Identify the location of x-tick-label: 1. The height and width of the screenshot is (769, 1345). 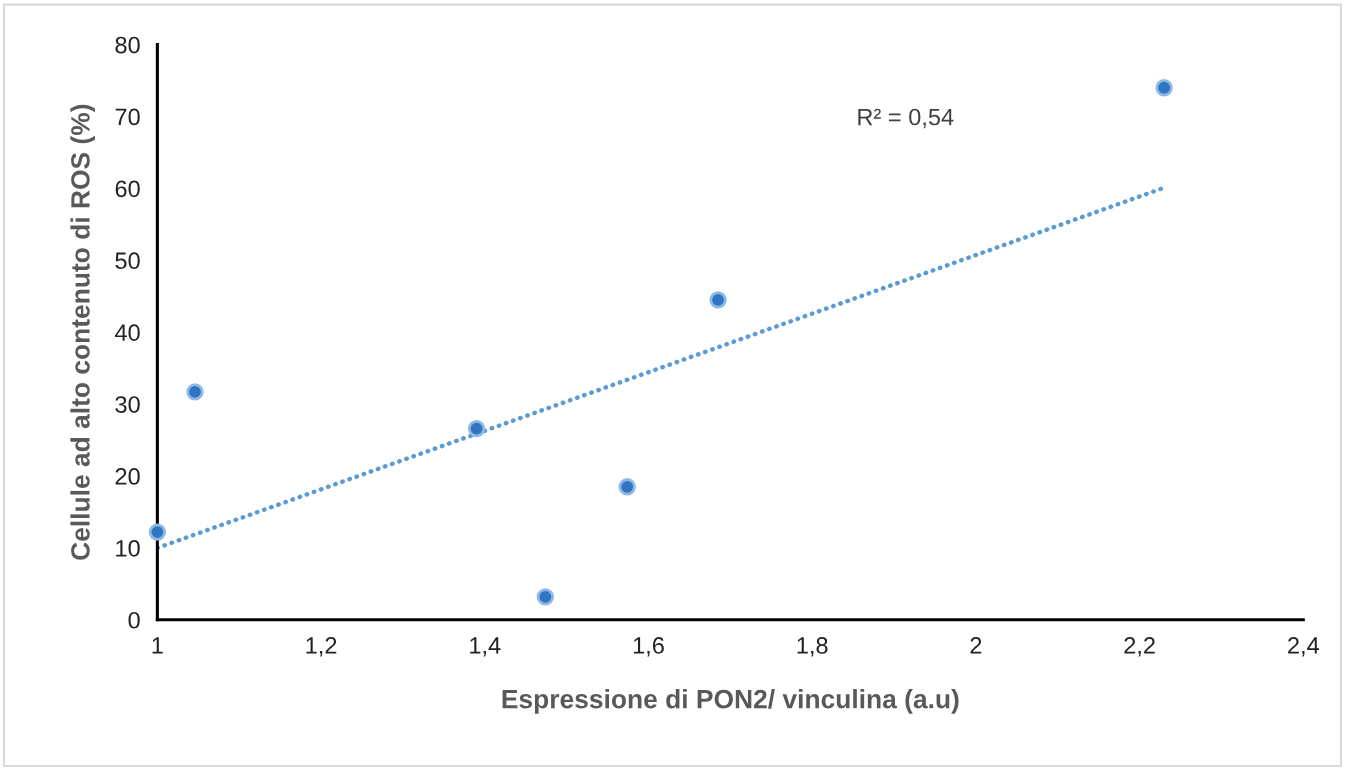
(157, 645).